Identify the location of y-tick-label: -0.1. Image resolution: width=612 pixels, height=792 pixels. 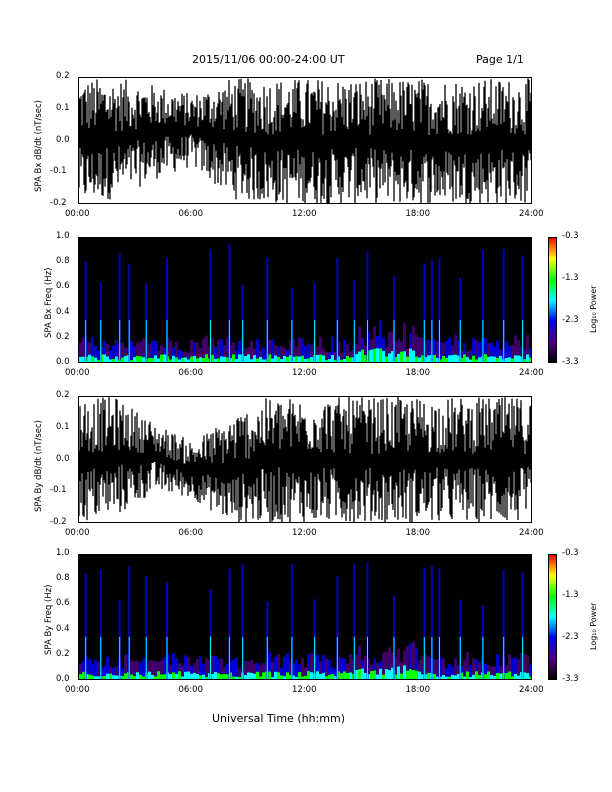
(58, 490).